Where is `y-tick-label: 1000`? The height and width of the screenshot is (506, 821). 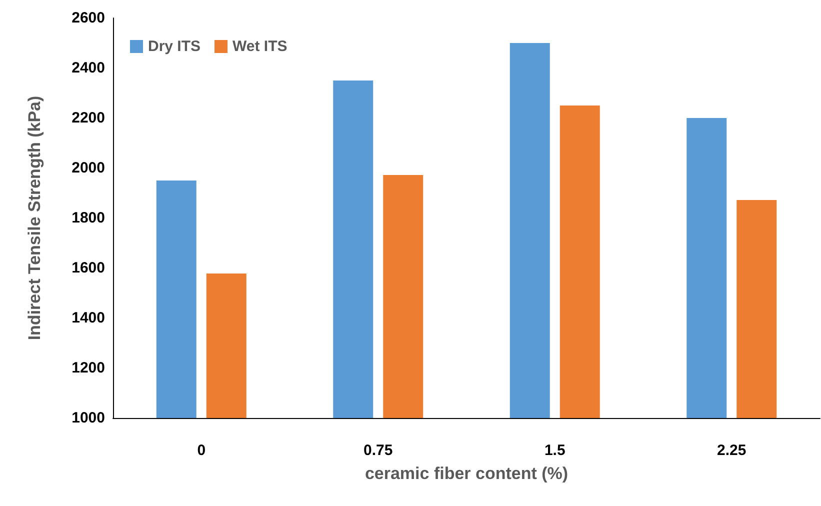 y-tick-label: 1000 is located at coordinates (88, 418).